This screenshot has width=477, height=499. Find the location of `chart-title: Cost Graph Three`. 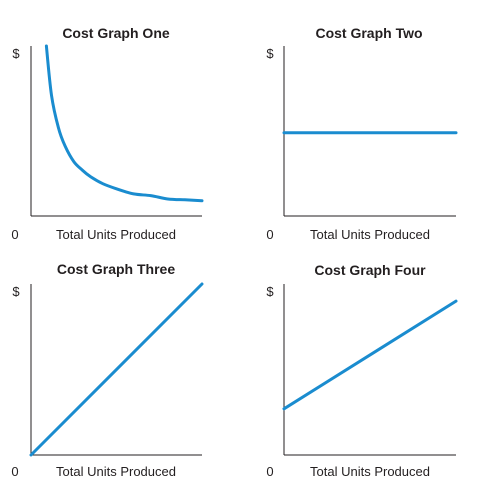

chart-title: Cost Graph Three is located at coordinates (116, 269).